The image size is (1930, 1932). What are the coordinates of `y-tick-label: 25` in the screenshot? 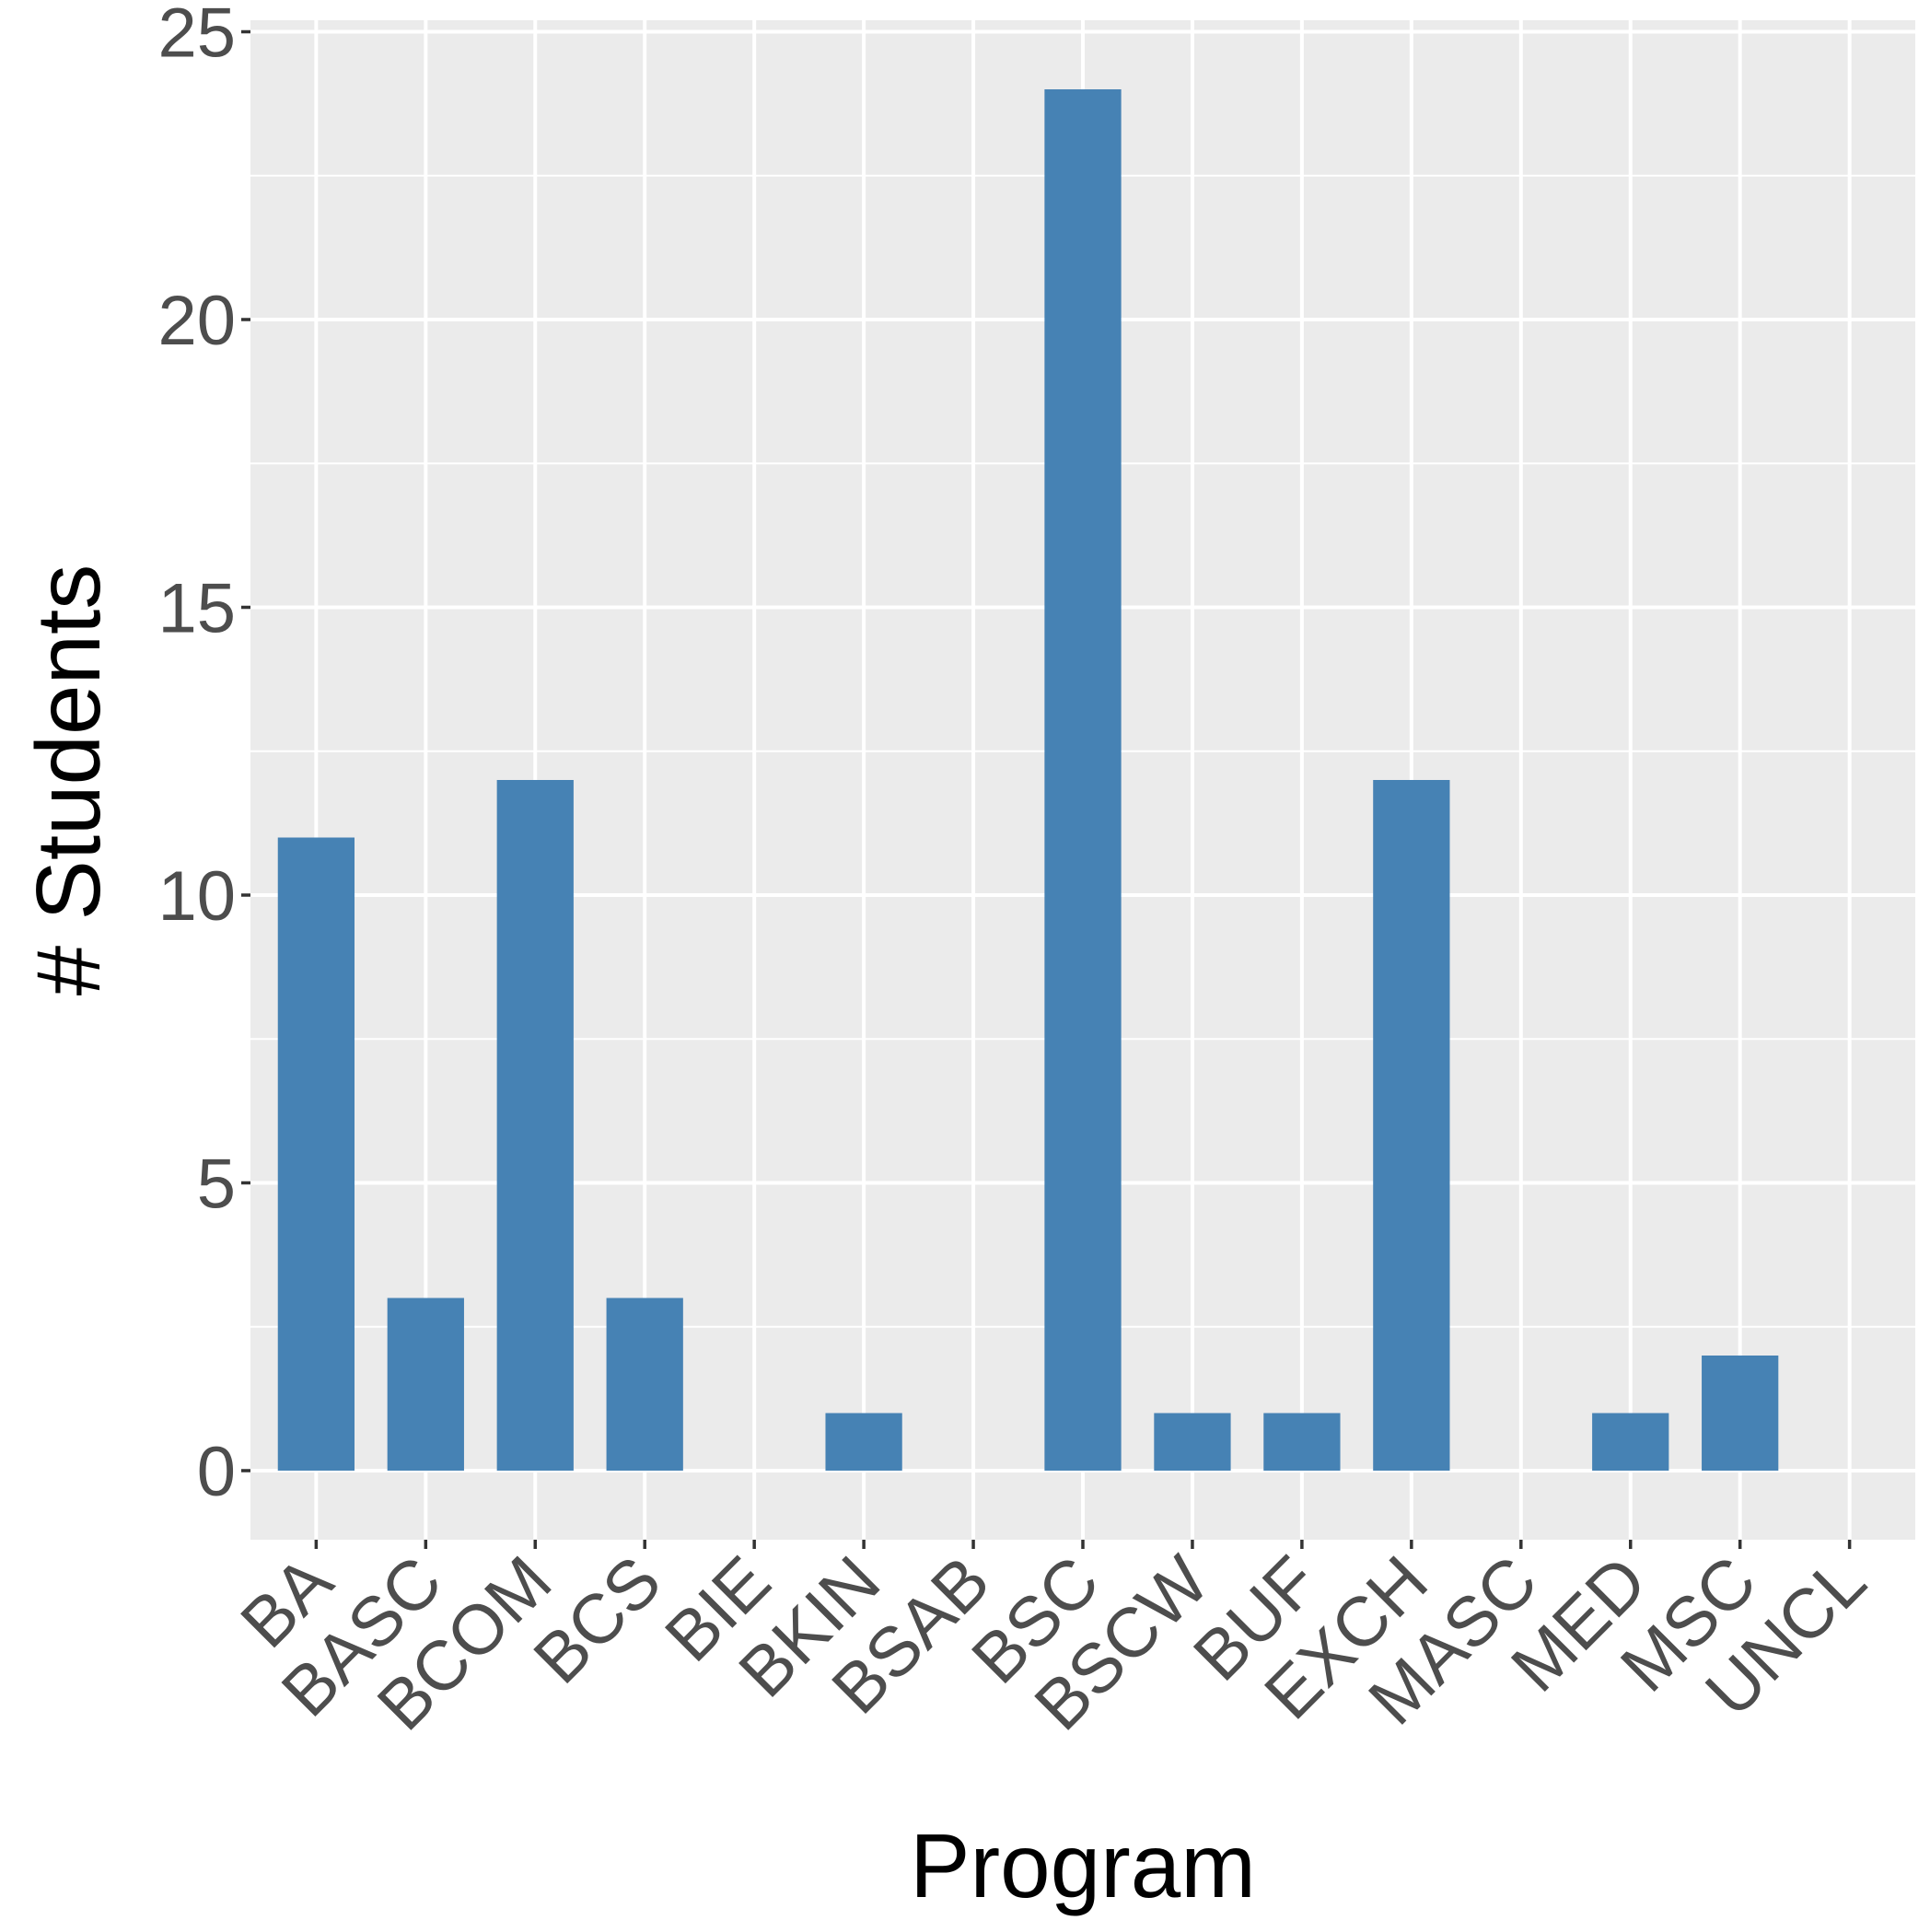 It's located at (196, 36).